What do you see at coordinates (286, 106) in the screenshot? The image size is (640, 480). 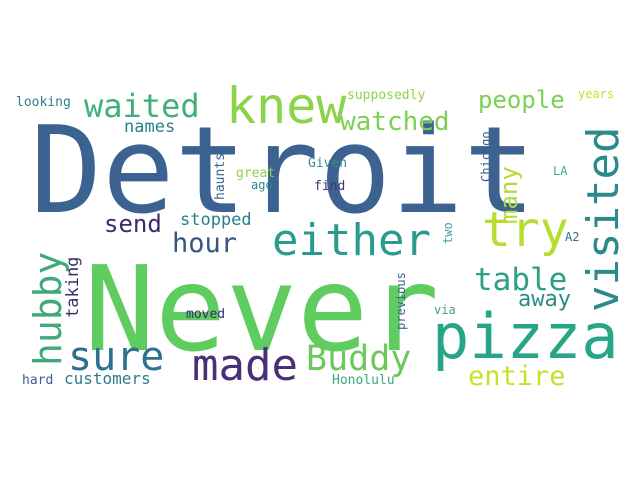 I see `word-knew: knew` at bounding box center [286, 106].